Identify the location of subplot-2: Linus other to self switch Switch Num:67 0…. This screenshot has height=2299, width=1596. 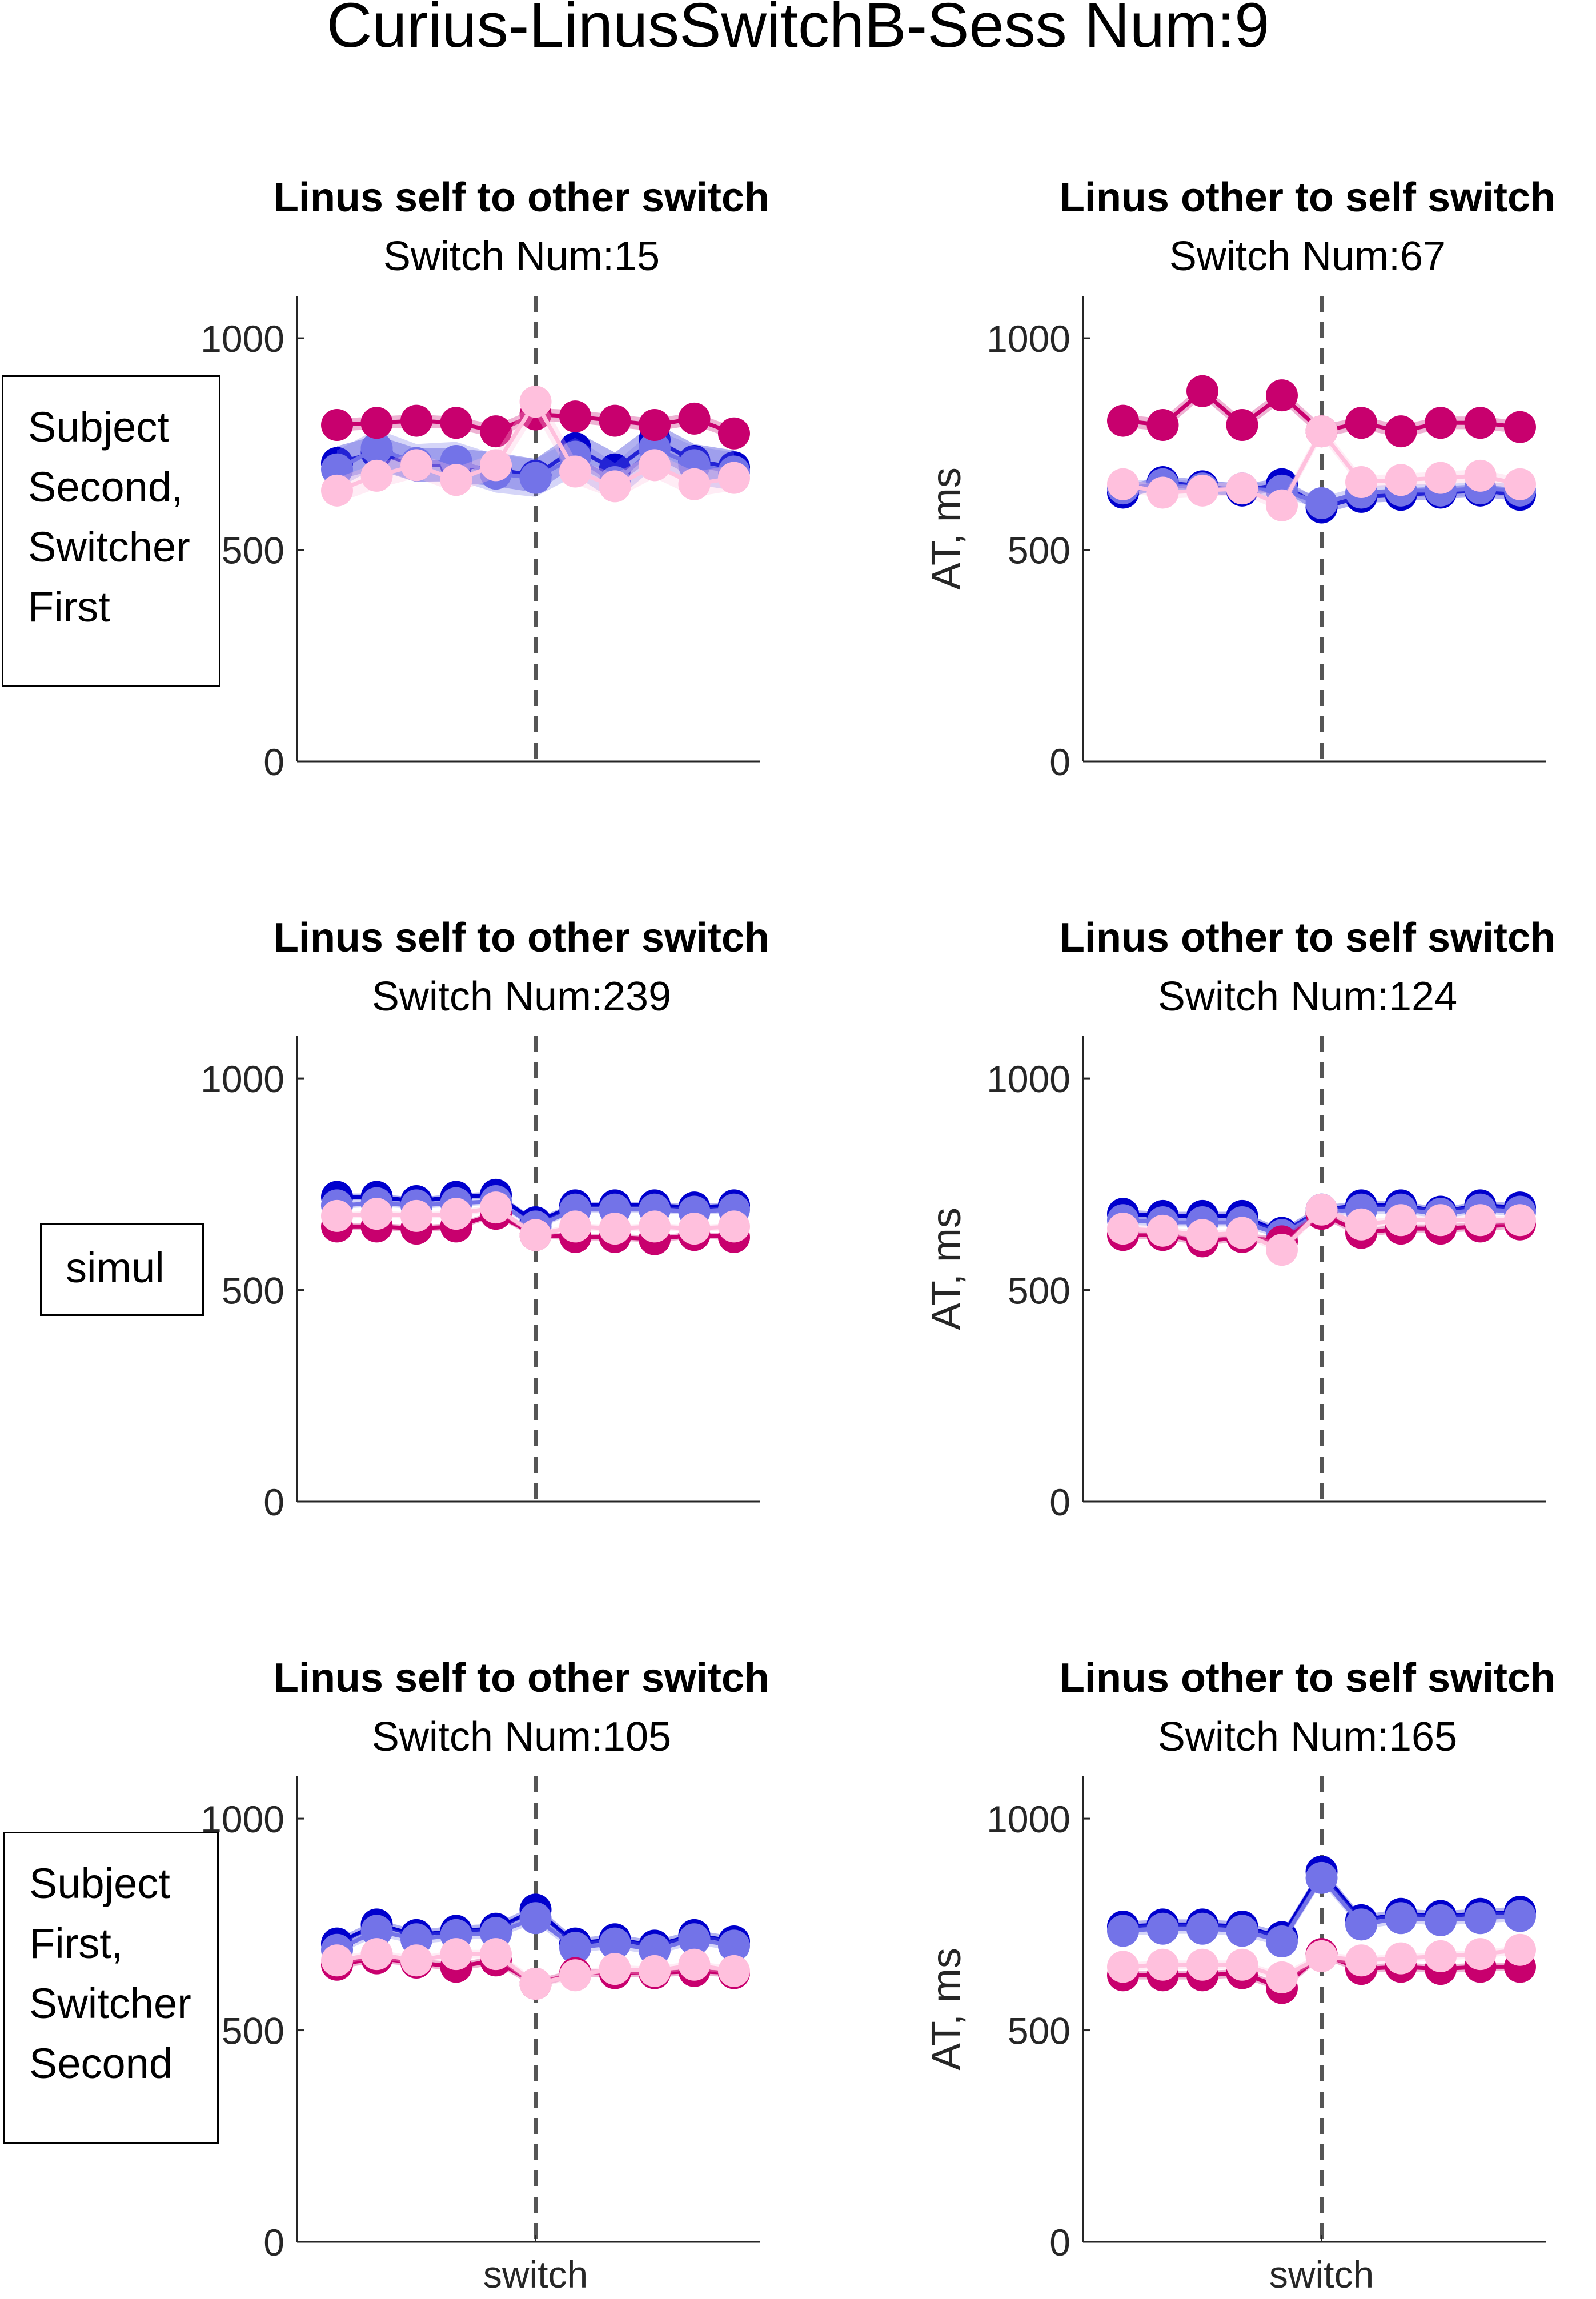
(1239, 479).